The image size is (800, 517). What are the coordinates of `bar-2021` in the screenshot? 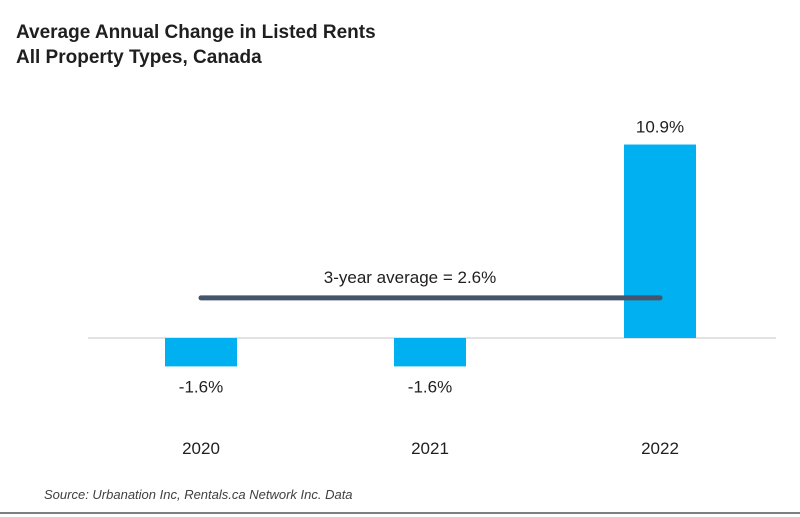 It's located at (430, 352).